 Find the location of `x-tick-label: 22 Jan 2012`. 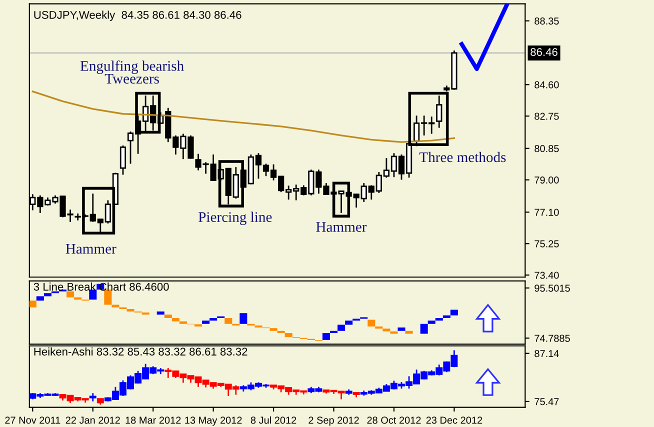

x-tick-label: 22 Jan 2012 is located at coordinates (93, 420).